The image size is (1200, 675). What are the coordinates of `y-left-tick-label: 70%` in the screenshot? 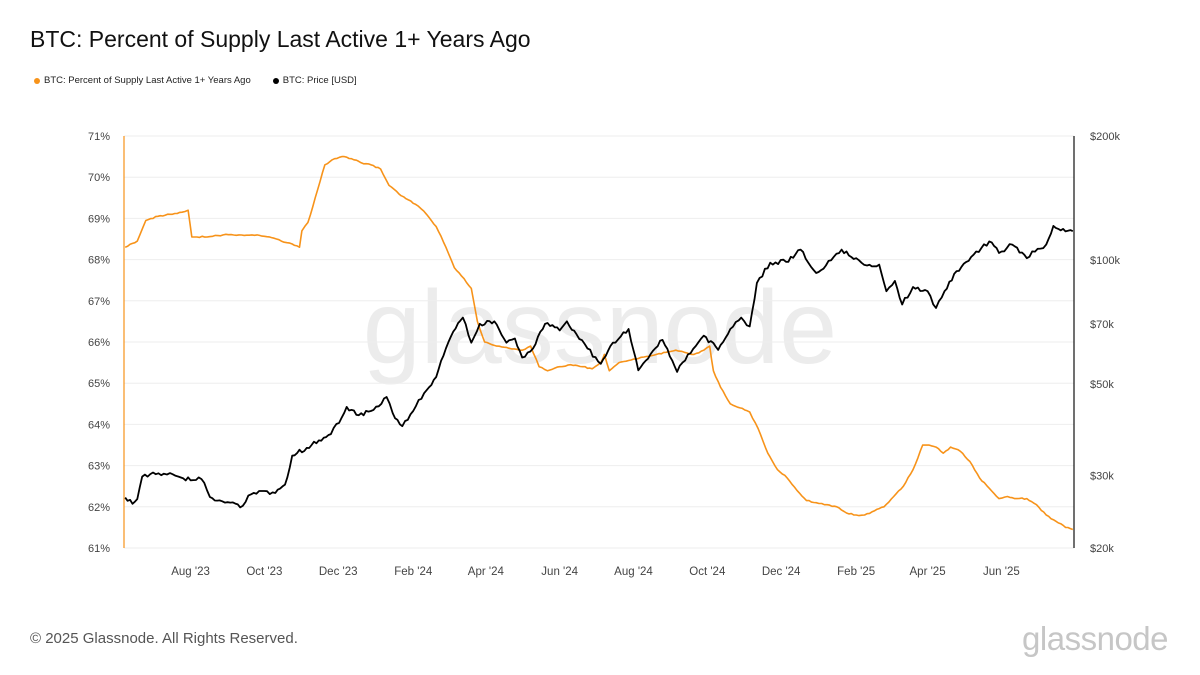 It's located at (99, 178).